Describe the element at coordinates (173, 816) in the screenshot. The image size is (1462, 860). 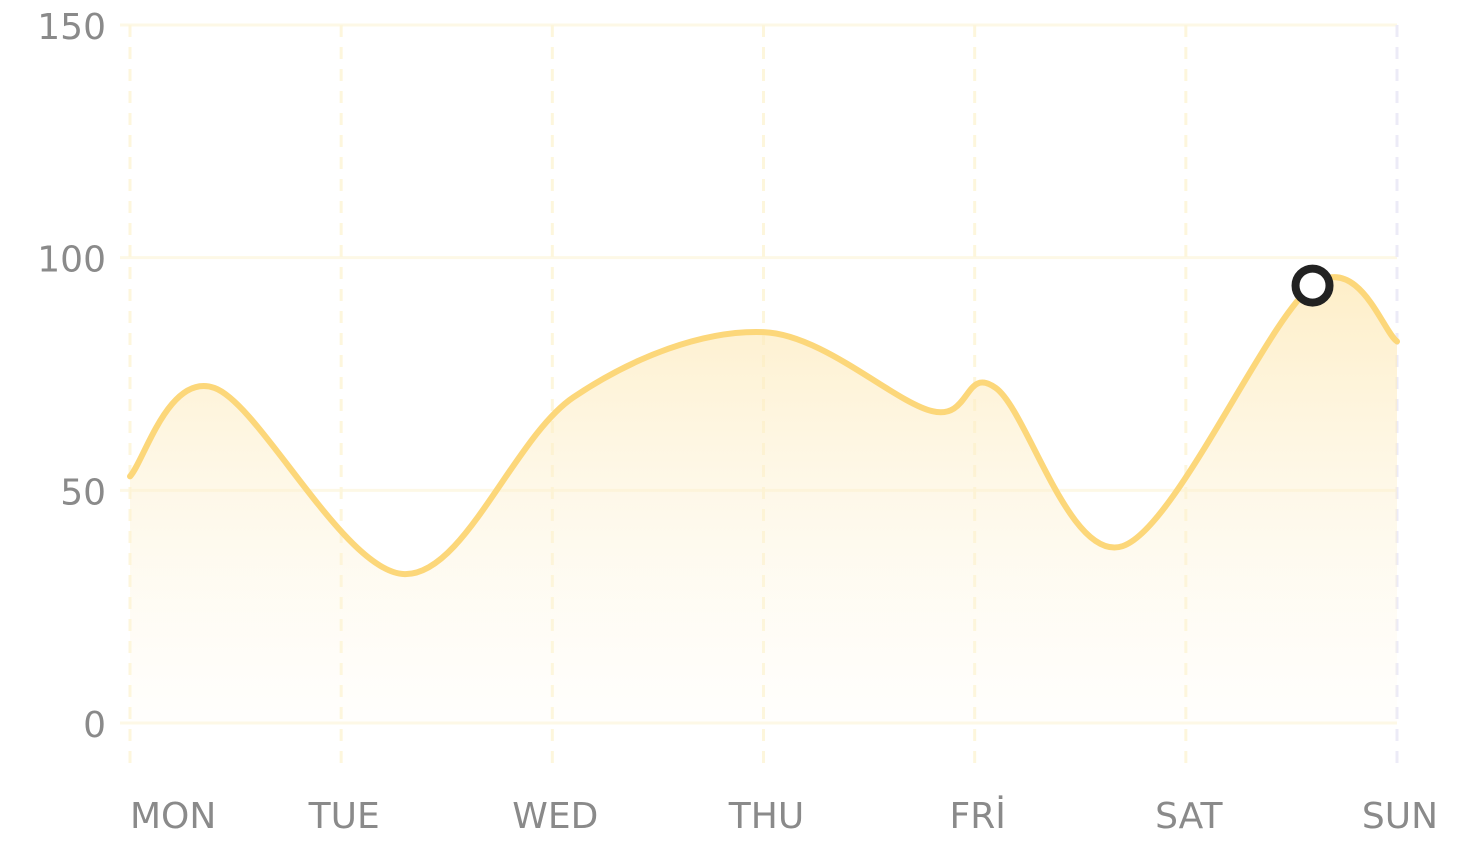
I see `x-tick-label: MON` at that location.